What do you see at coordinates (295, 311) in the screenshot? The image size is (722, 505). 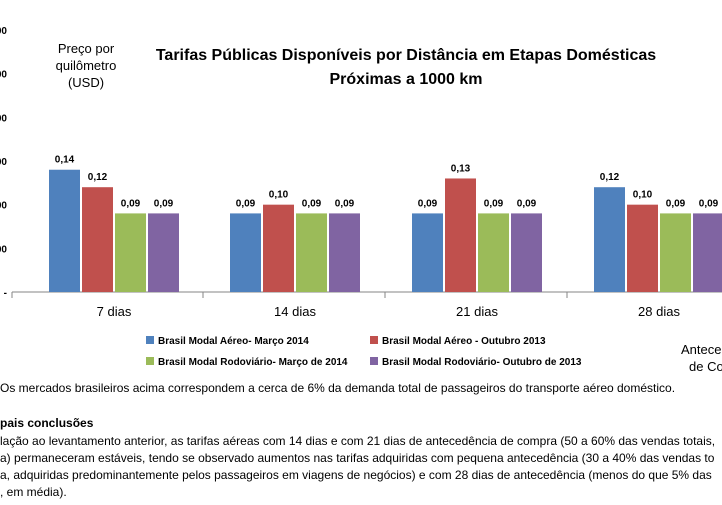 I see `x-tick-label: 14 dias` at bounding box center [295, 311].